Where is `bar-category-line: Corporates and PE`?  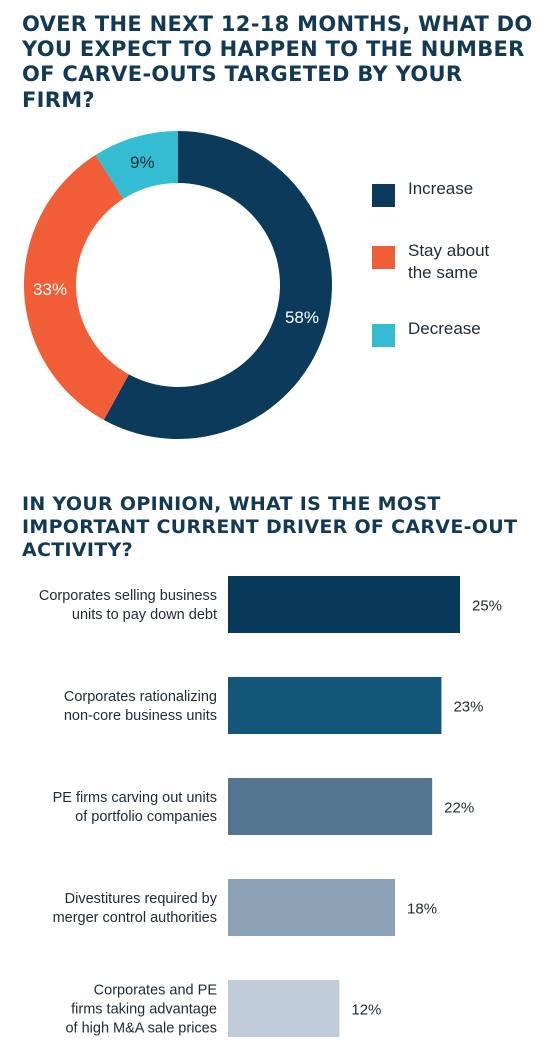 bar-category-line: Corporates and PE is located at coordinates (156, 991).